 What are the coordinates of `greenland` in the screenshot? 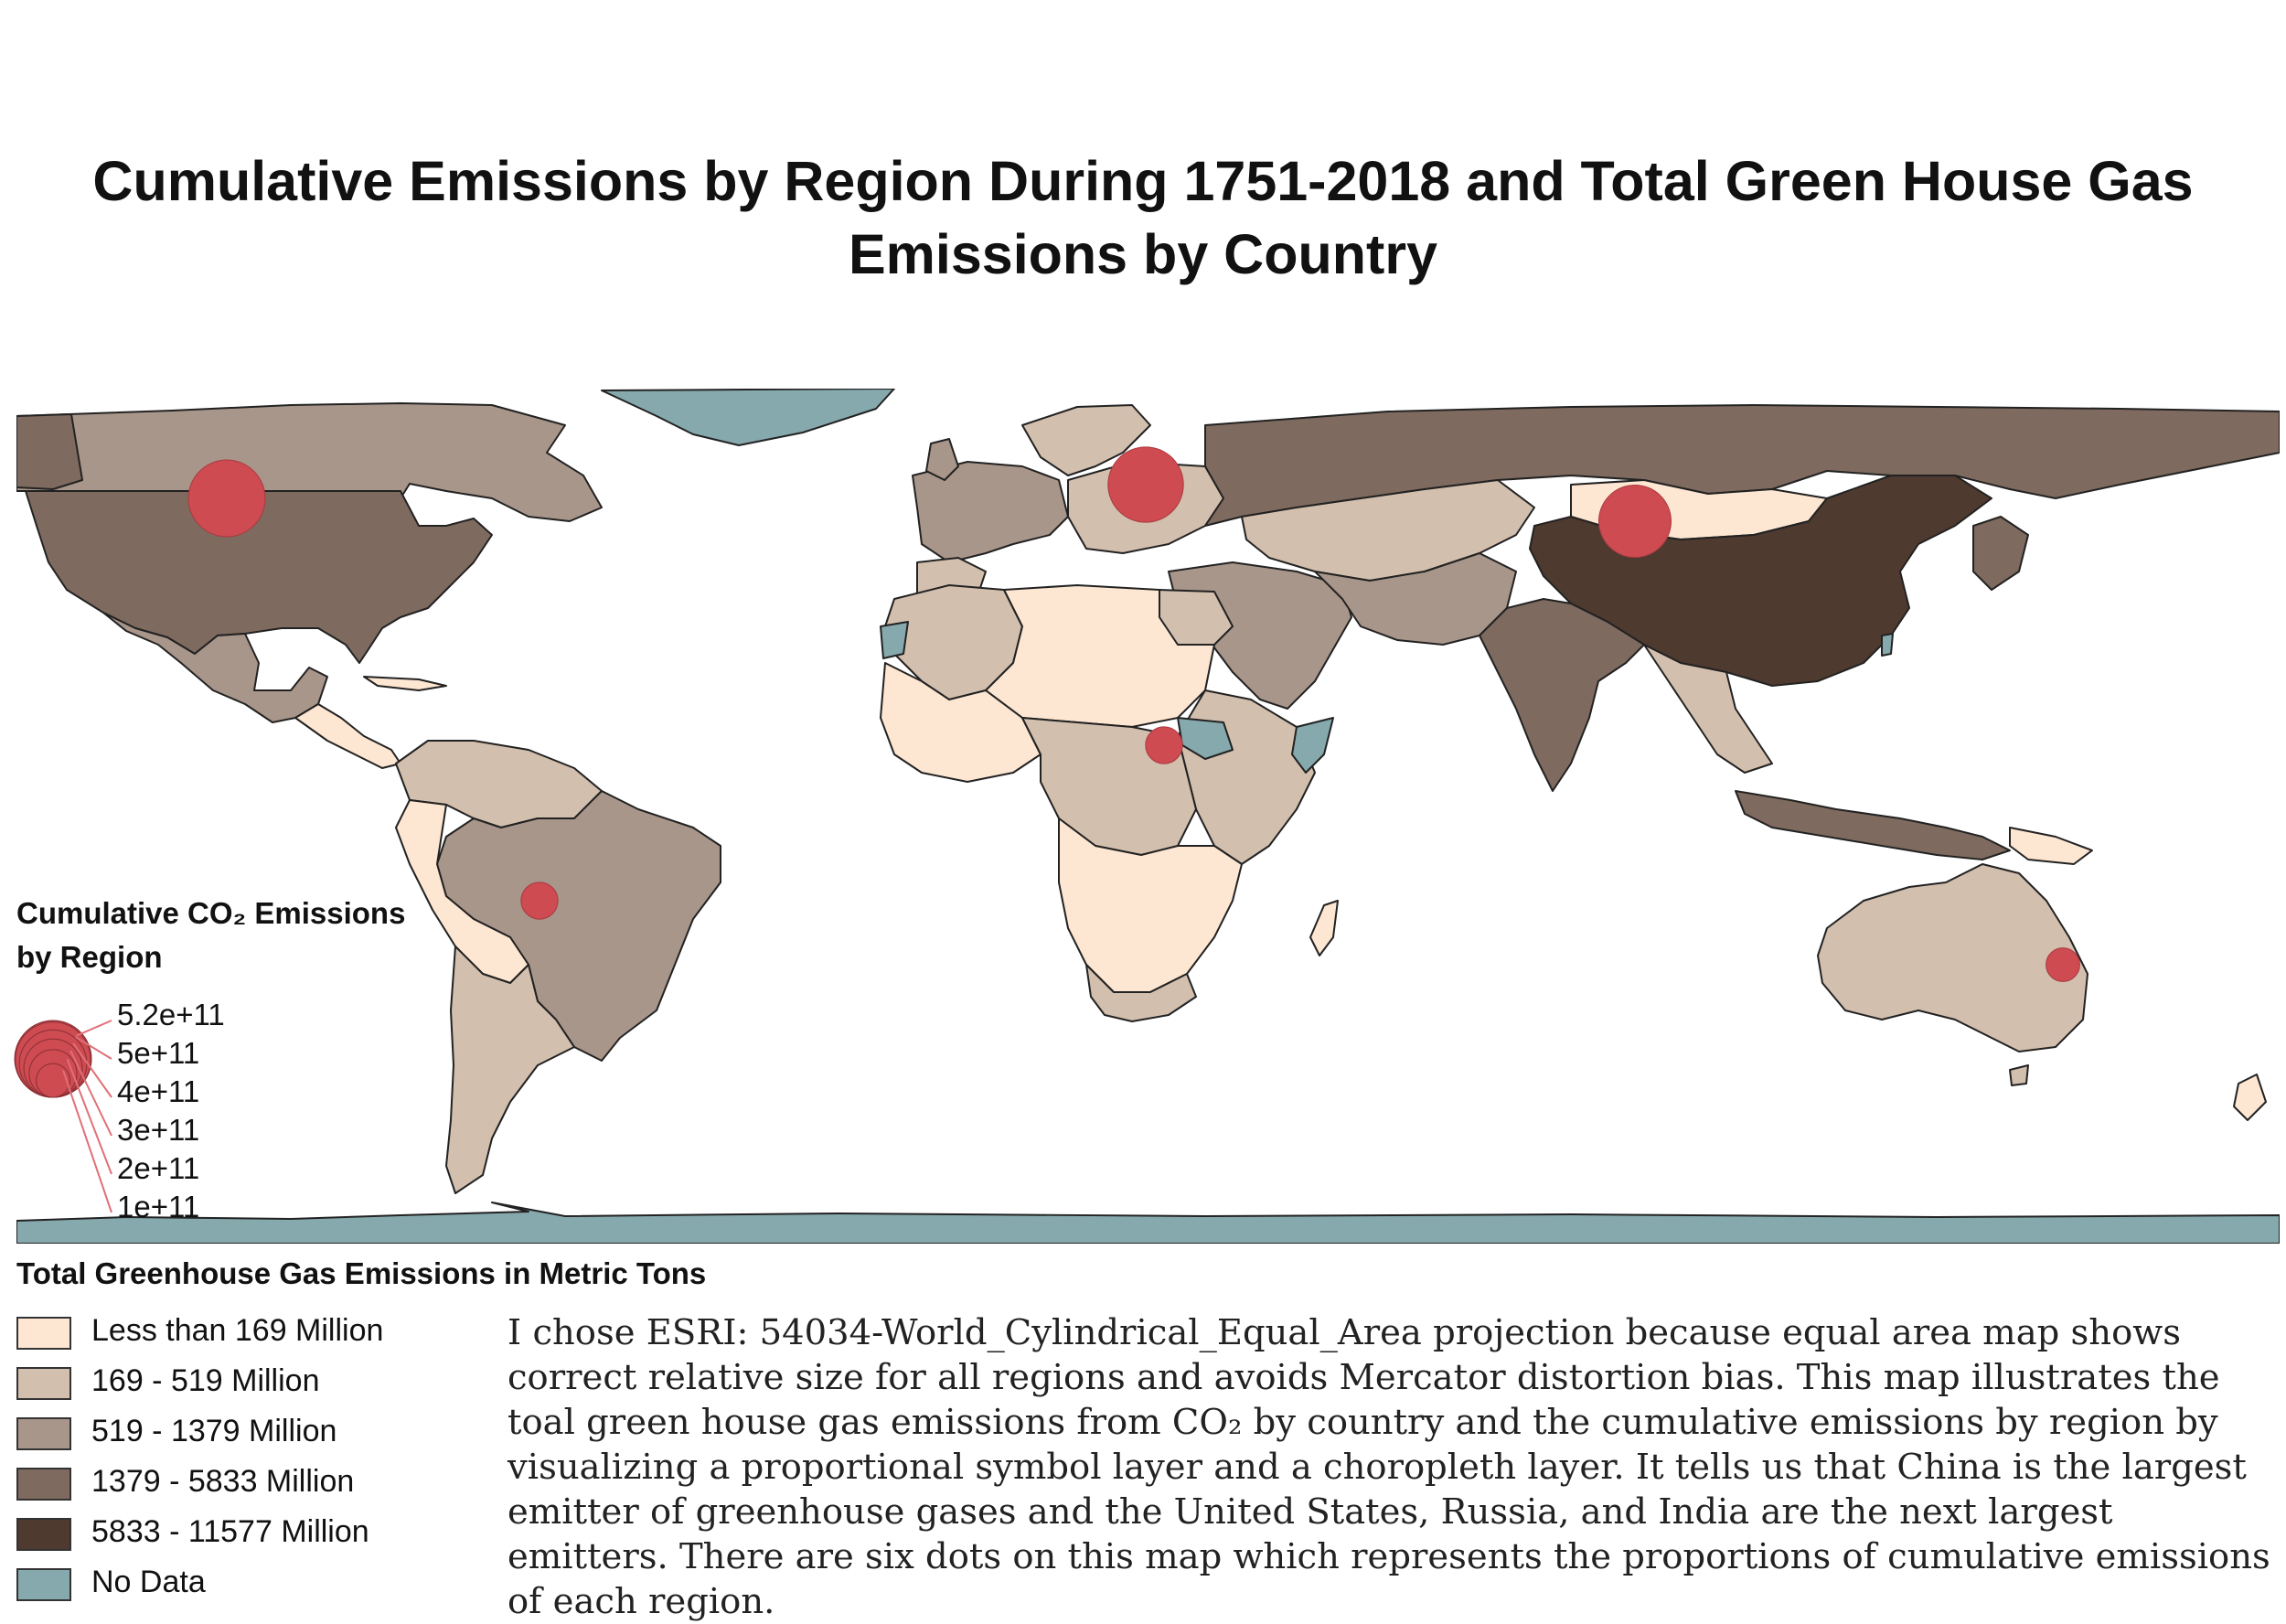 It's located at (748, 417).